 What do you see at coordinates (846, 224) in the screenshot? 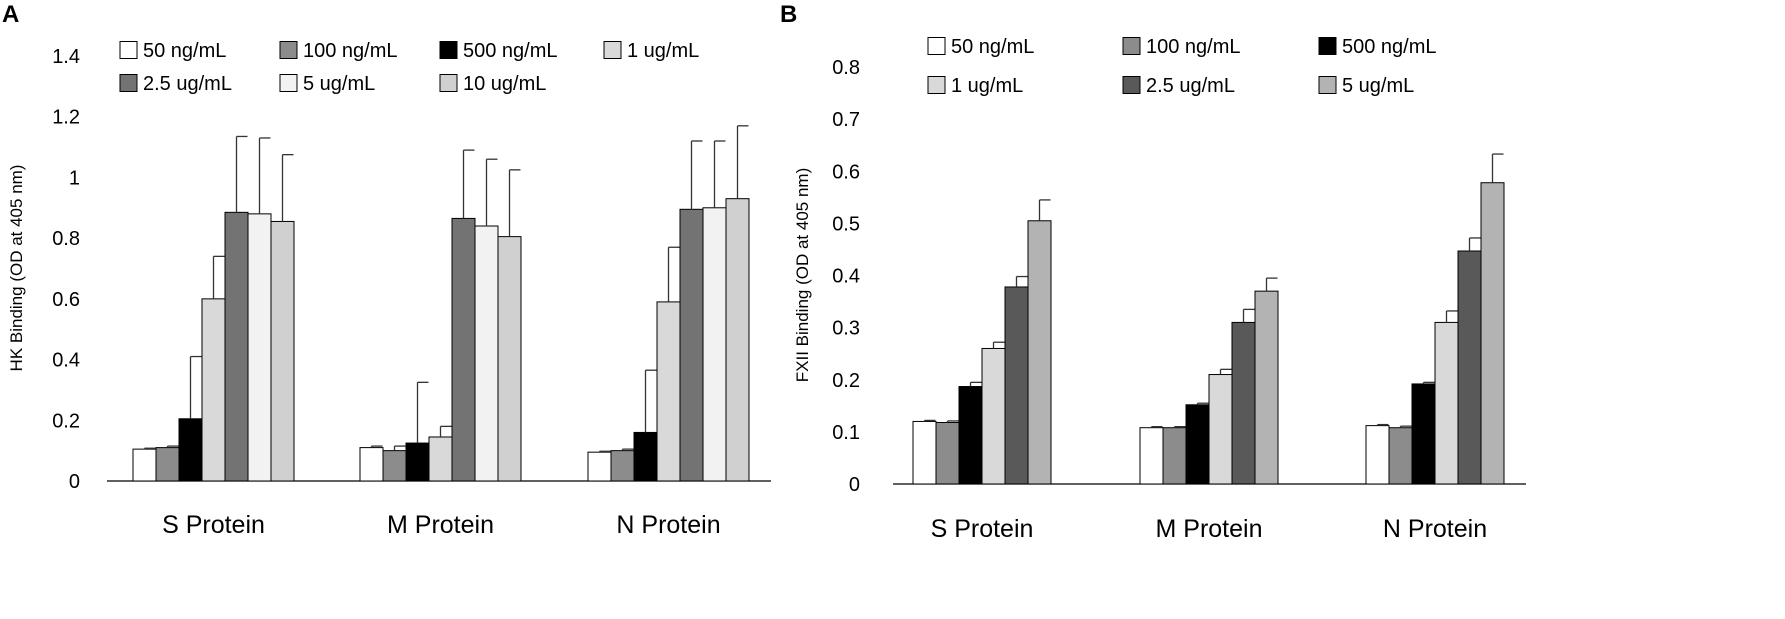
I see `panel-b-y-tick-label: 0.5` at bounding box center [846, 224].